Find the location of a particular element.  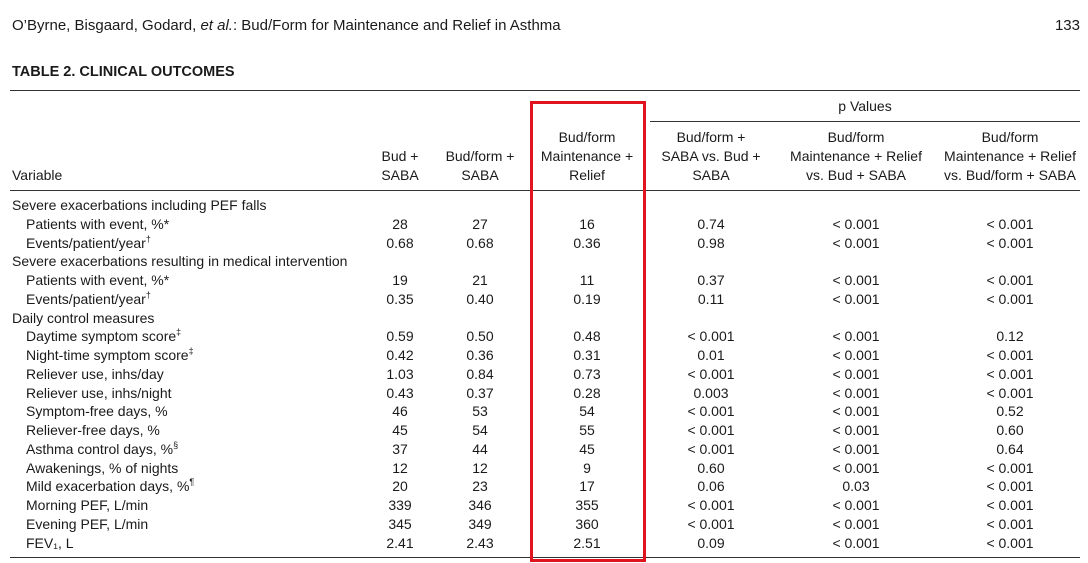

cell: 0.11 is located at coordinates (711, 298).